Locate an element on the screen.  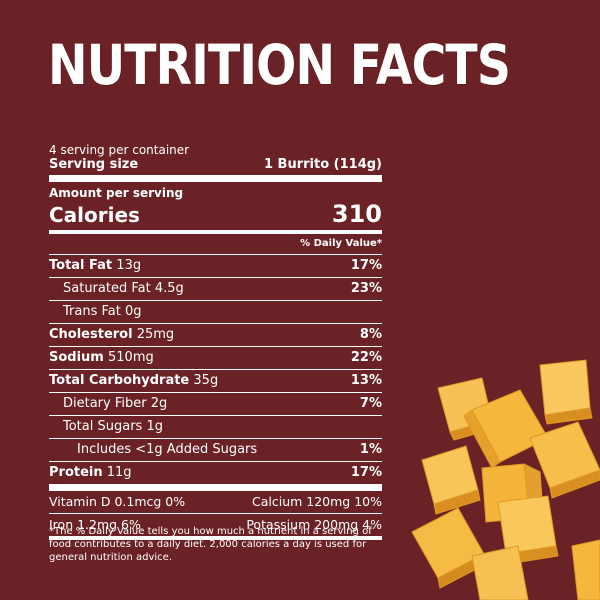
amount-per-serving: Amount per serving is located at coordinates (116, 193).